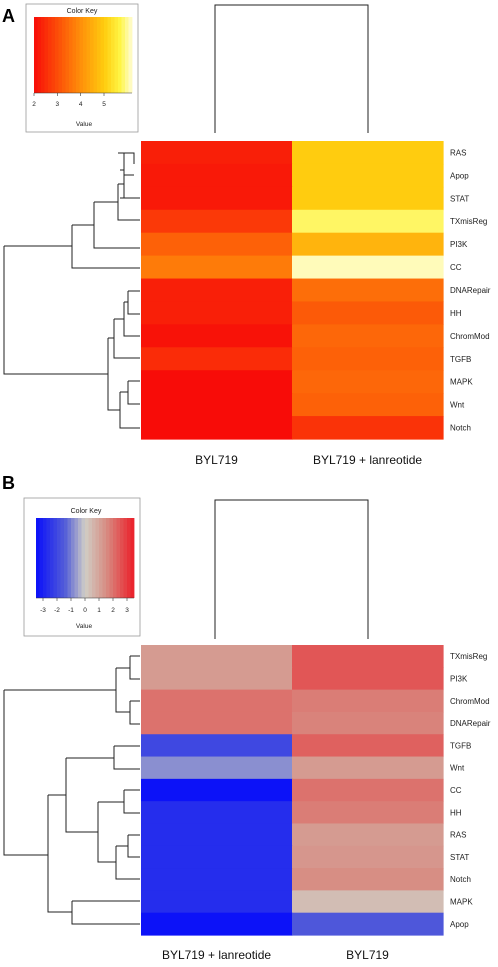  I want to click on heatmap-cell-chrommod-col1, so click(217, 701).